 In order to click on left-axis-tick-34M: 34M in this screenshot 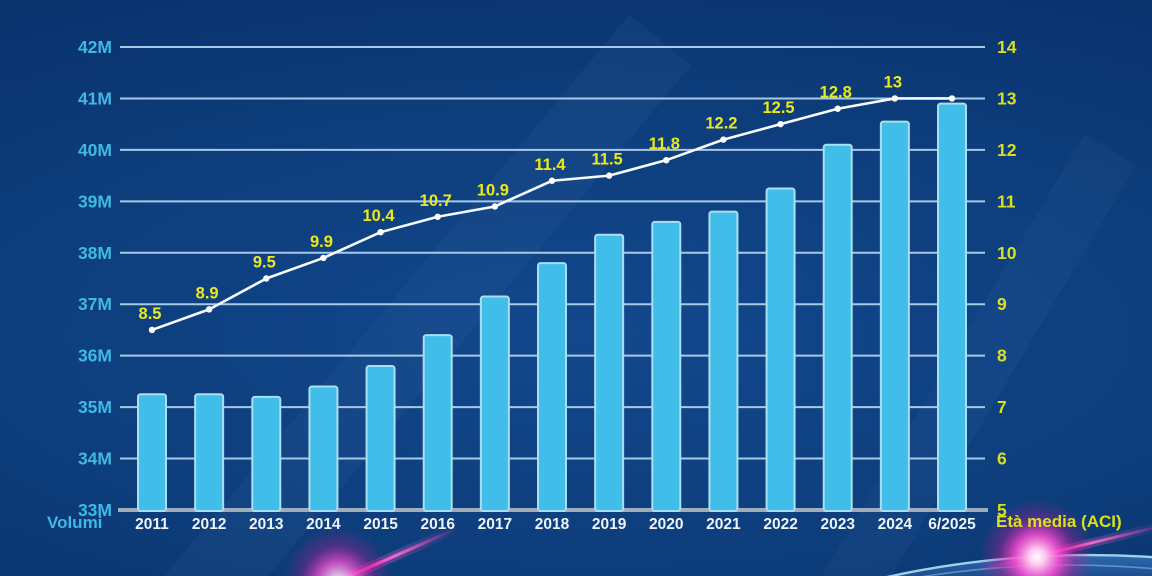, I will do `click(95, 459)`.